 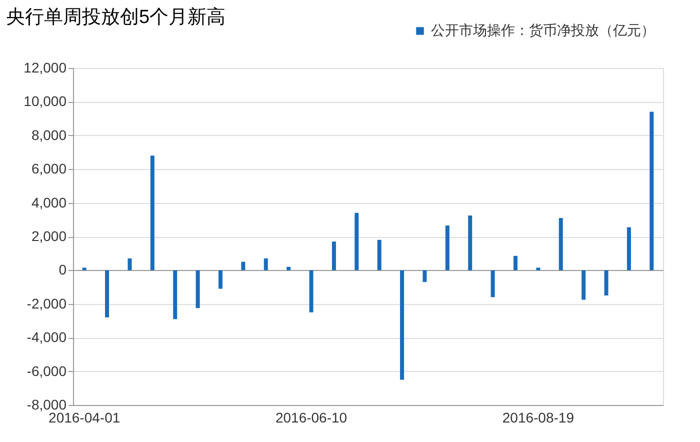 What do you see at coordinates (46, 337) in the screenshot?
I see `y-tick-label: -4,000` at bounding box center [46, 337].